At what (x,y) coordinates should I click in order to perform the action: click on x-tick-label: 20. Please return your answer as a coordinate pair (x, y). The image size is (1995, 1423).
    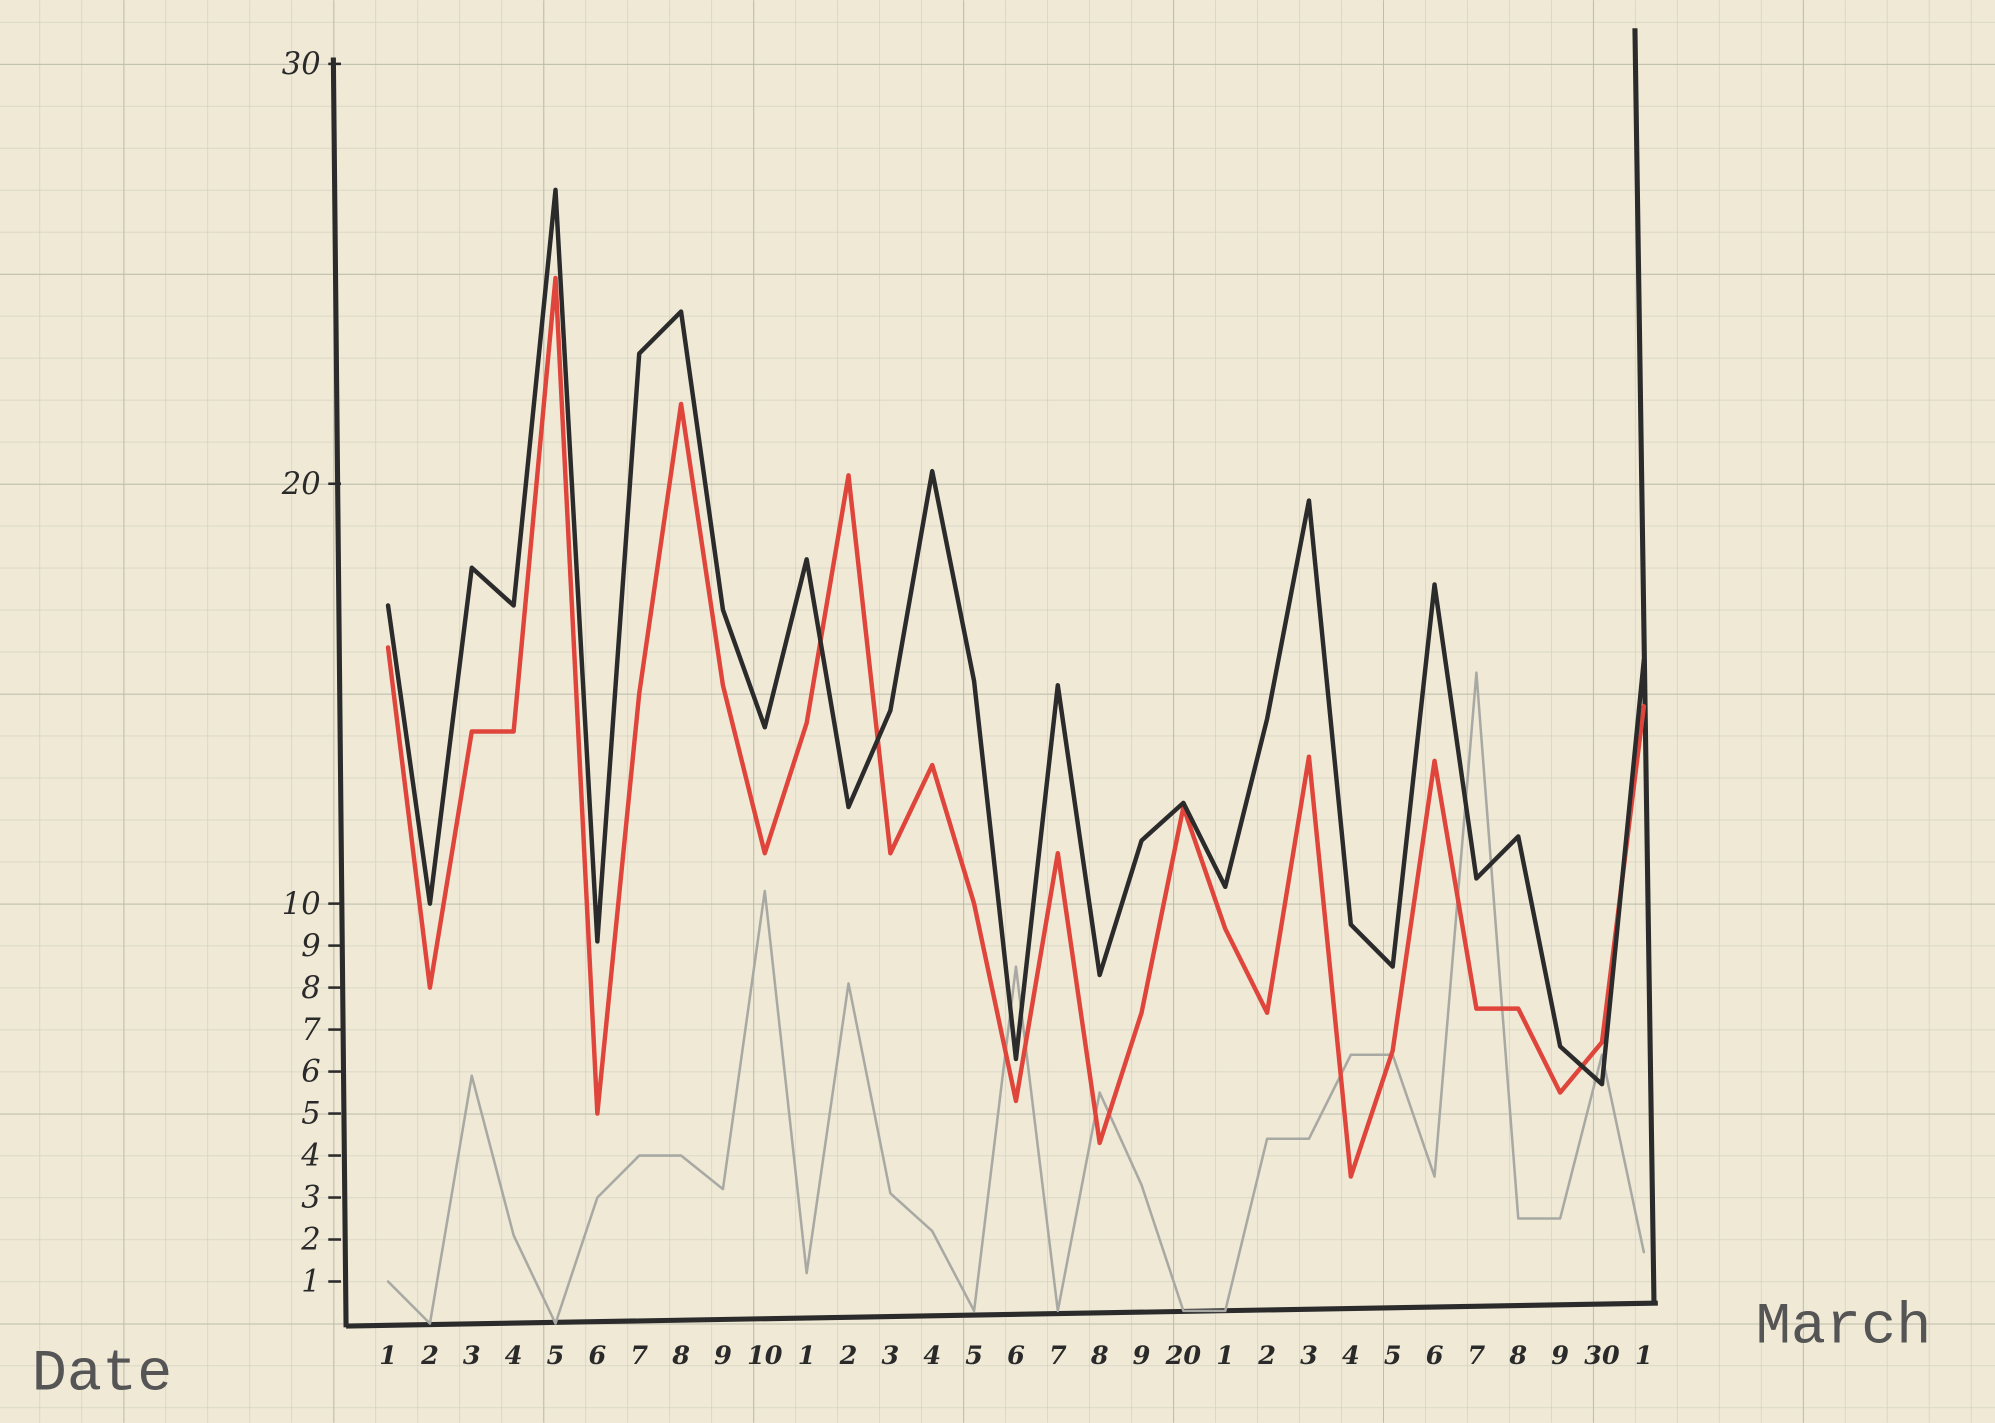
    Looking at the image, I should click on (1183, 1355).